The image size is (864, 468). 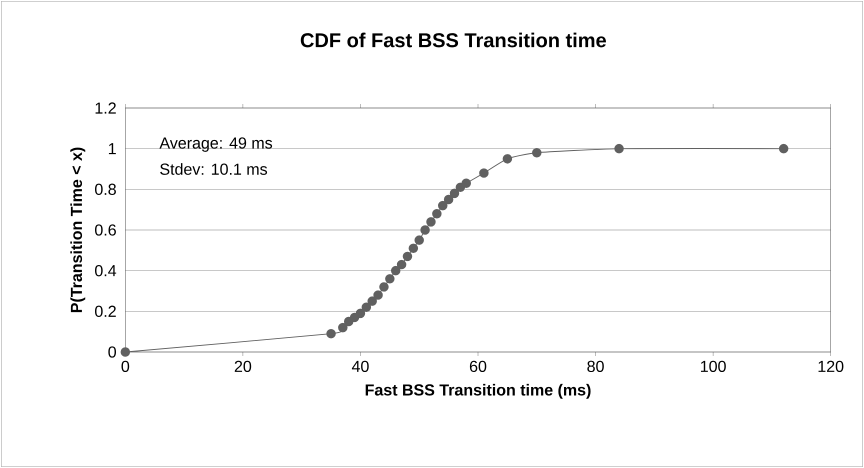 I want to click on y-tick-label: 0, so click(x=112, y=352).